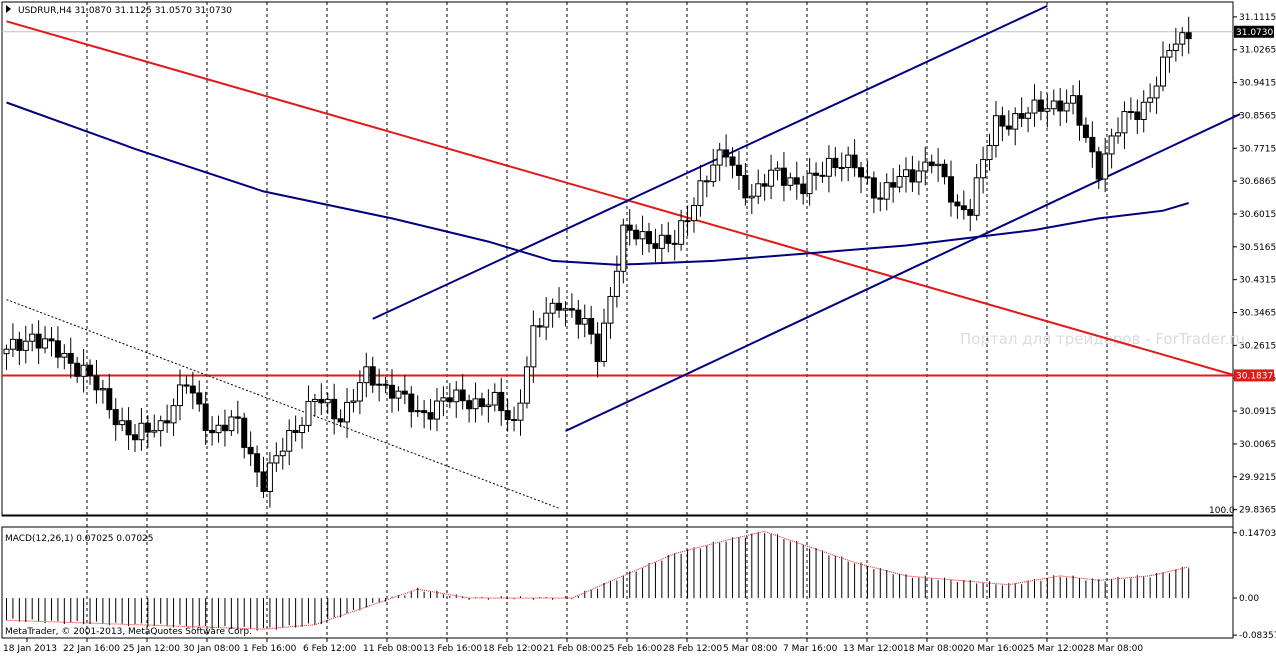 Image resolution: width=1276 pixels, height=656 pixels. I want to click on macd-tick-label: 0.00, so click(1249, 599).